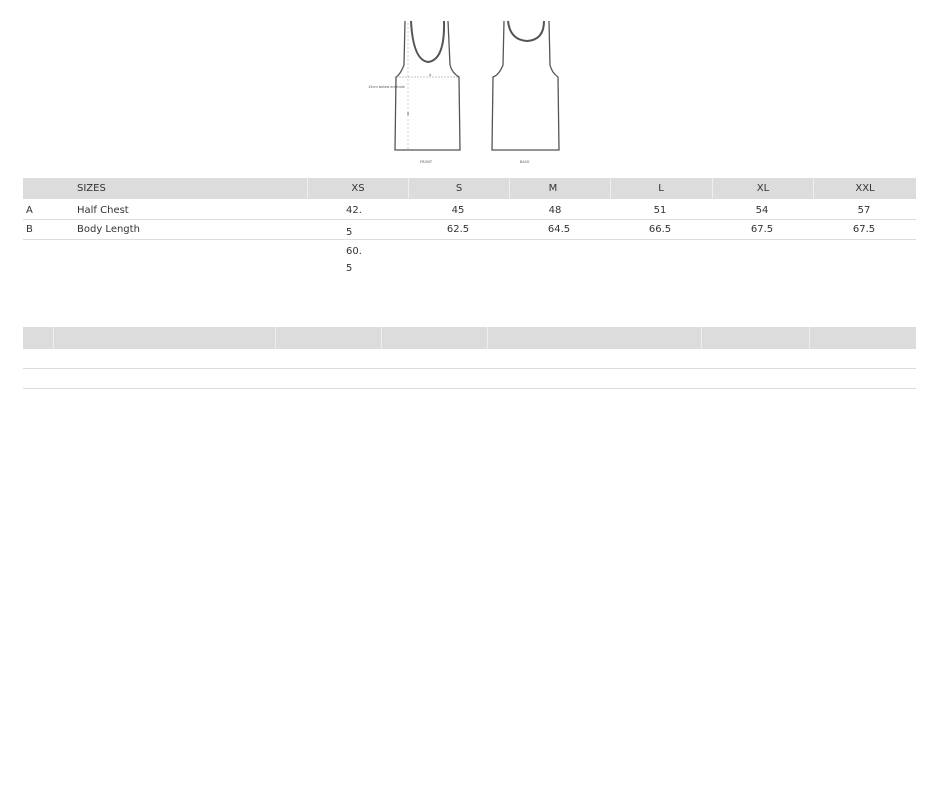 This screenshot has width=940, height=788. Describe the element at coordinates (108, 229) in the screenshot. I see `row-label: Body Length` at that location.